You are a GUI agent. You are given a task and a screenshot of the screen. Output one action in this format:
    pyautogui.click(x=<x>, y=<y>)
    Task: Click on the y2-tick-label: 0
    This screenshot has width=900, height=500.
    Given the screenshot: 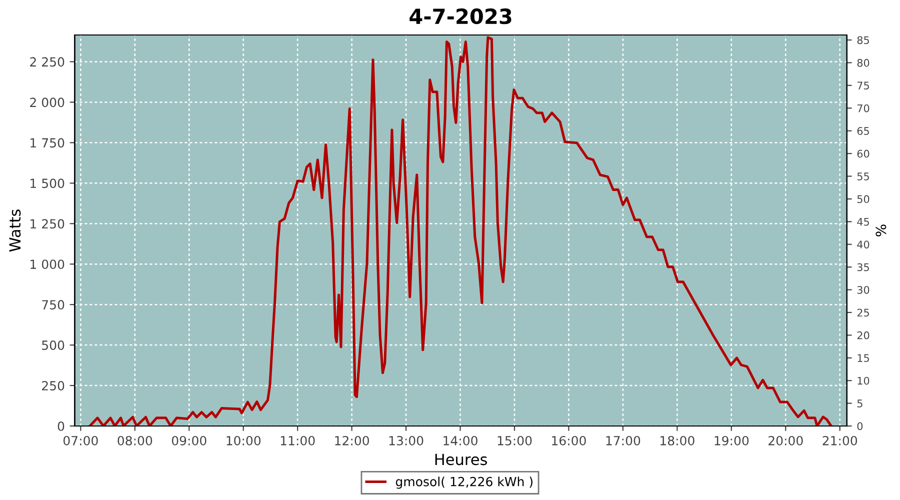 What is the action you would take?
    pyautogui.click(x=860, y=426)
    